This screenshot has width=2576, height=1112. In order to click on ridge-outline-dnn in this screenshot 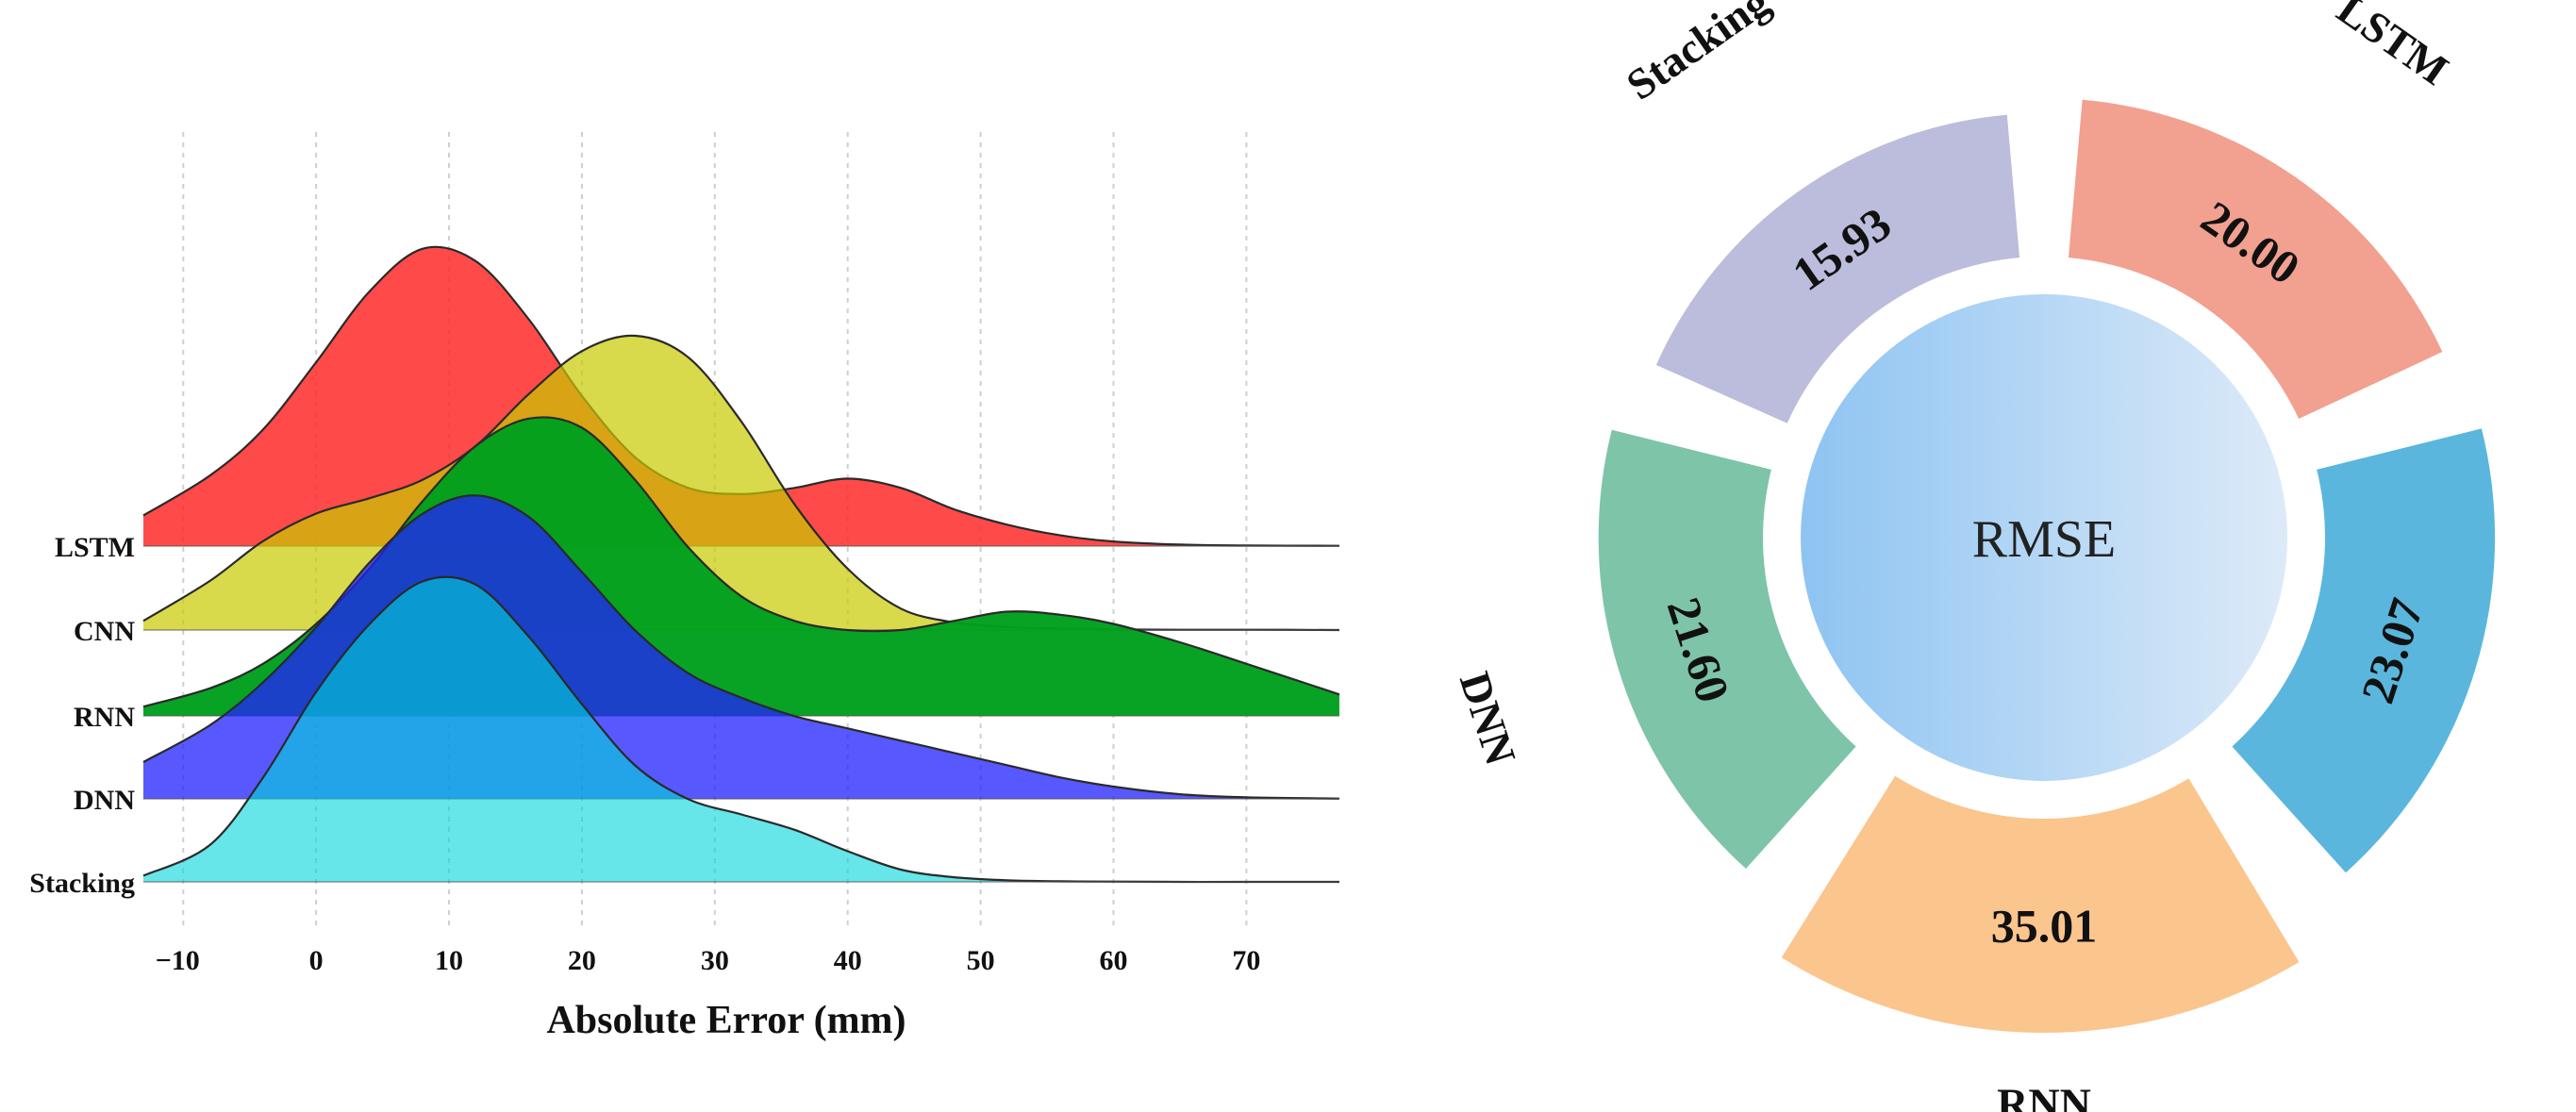, I will do `click(741, 647)`.